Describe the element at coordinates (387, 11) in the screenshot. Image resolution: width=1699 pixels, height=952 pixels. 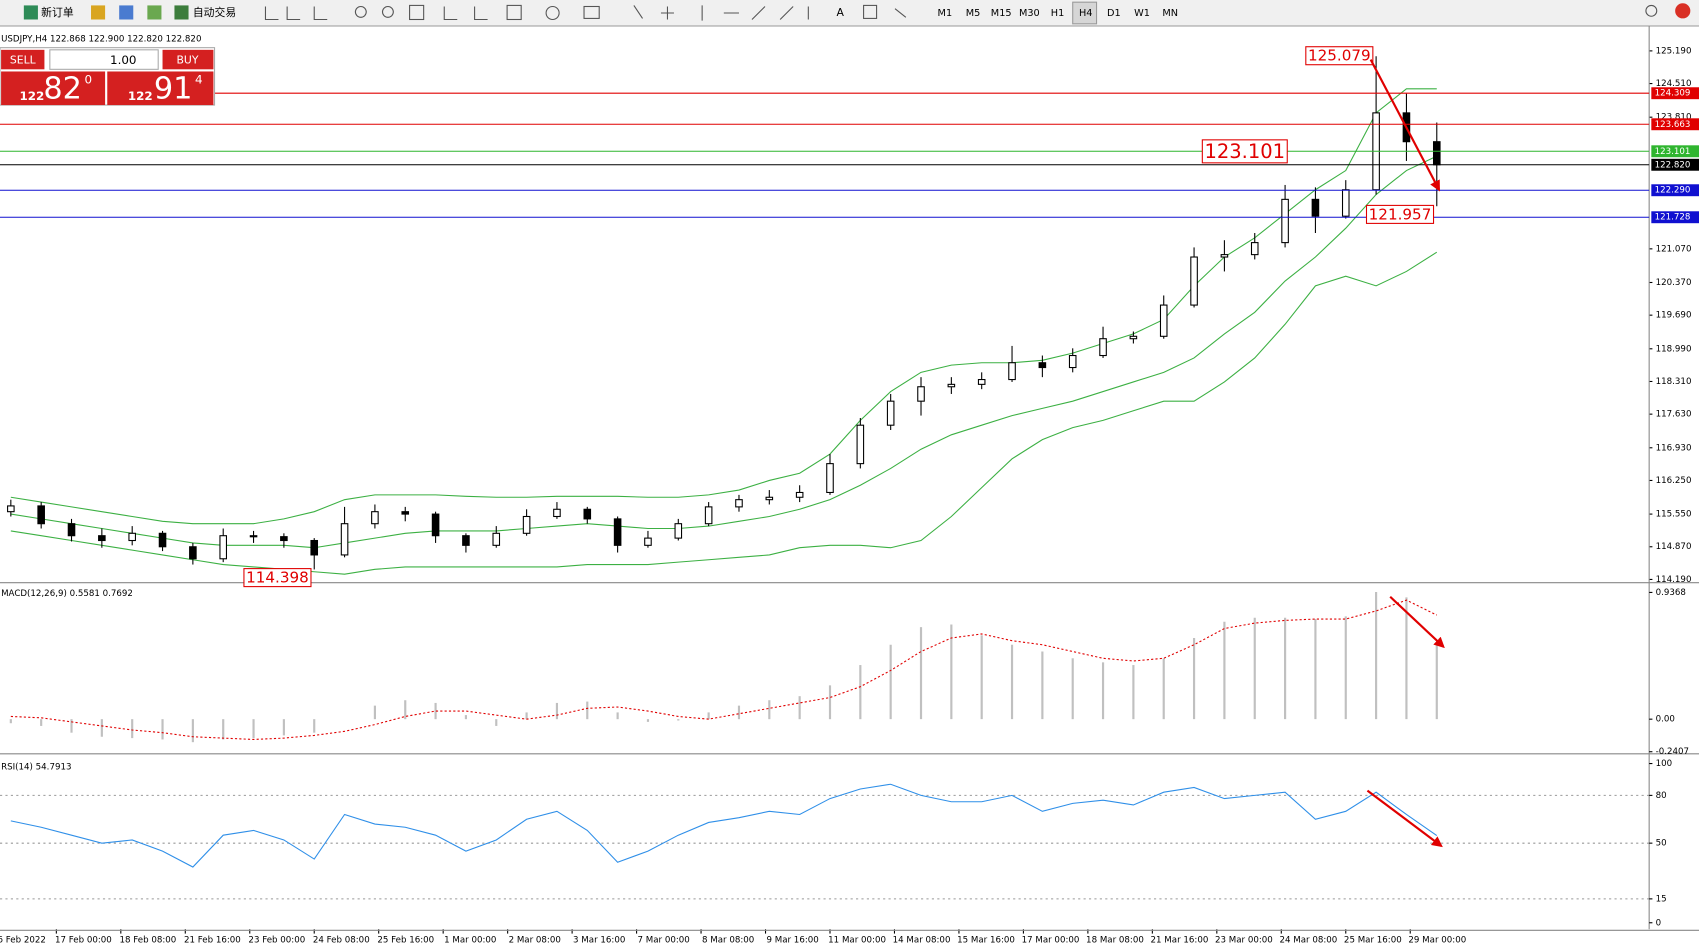
I see `zoom-out` at that location.